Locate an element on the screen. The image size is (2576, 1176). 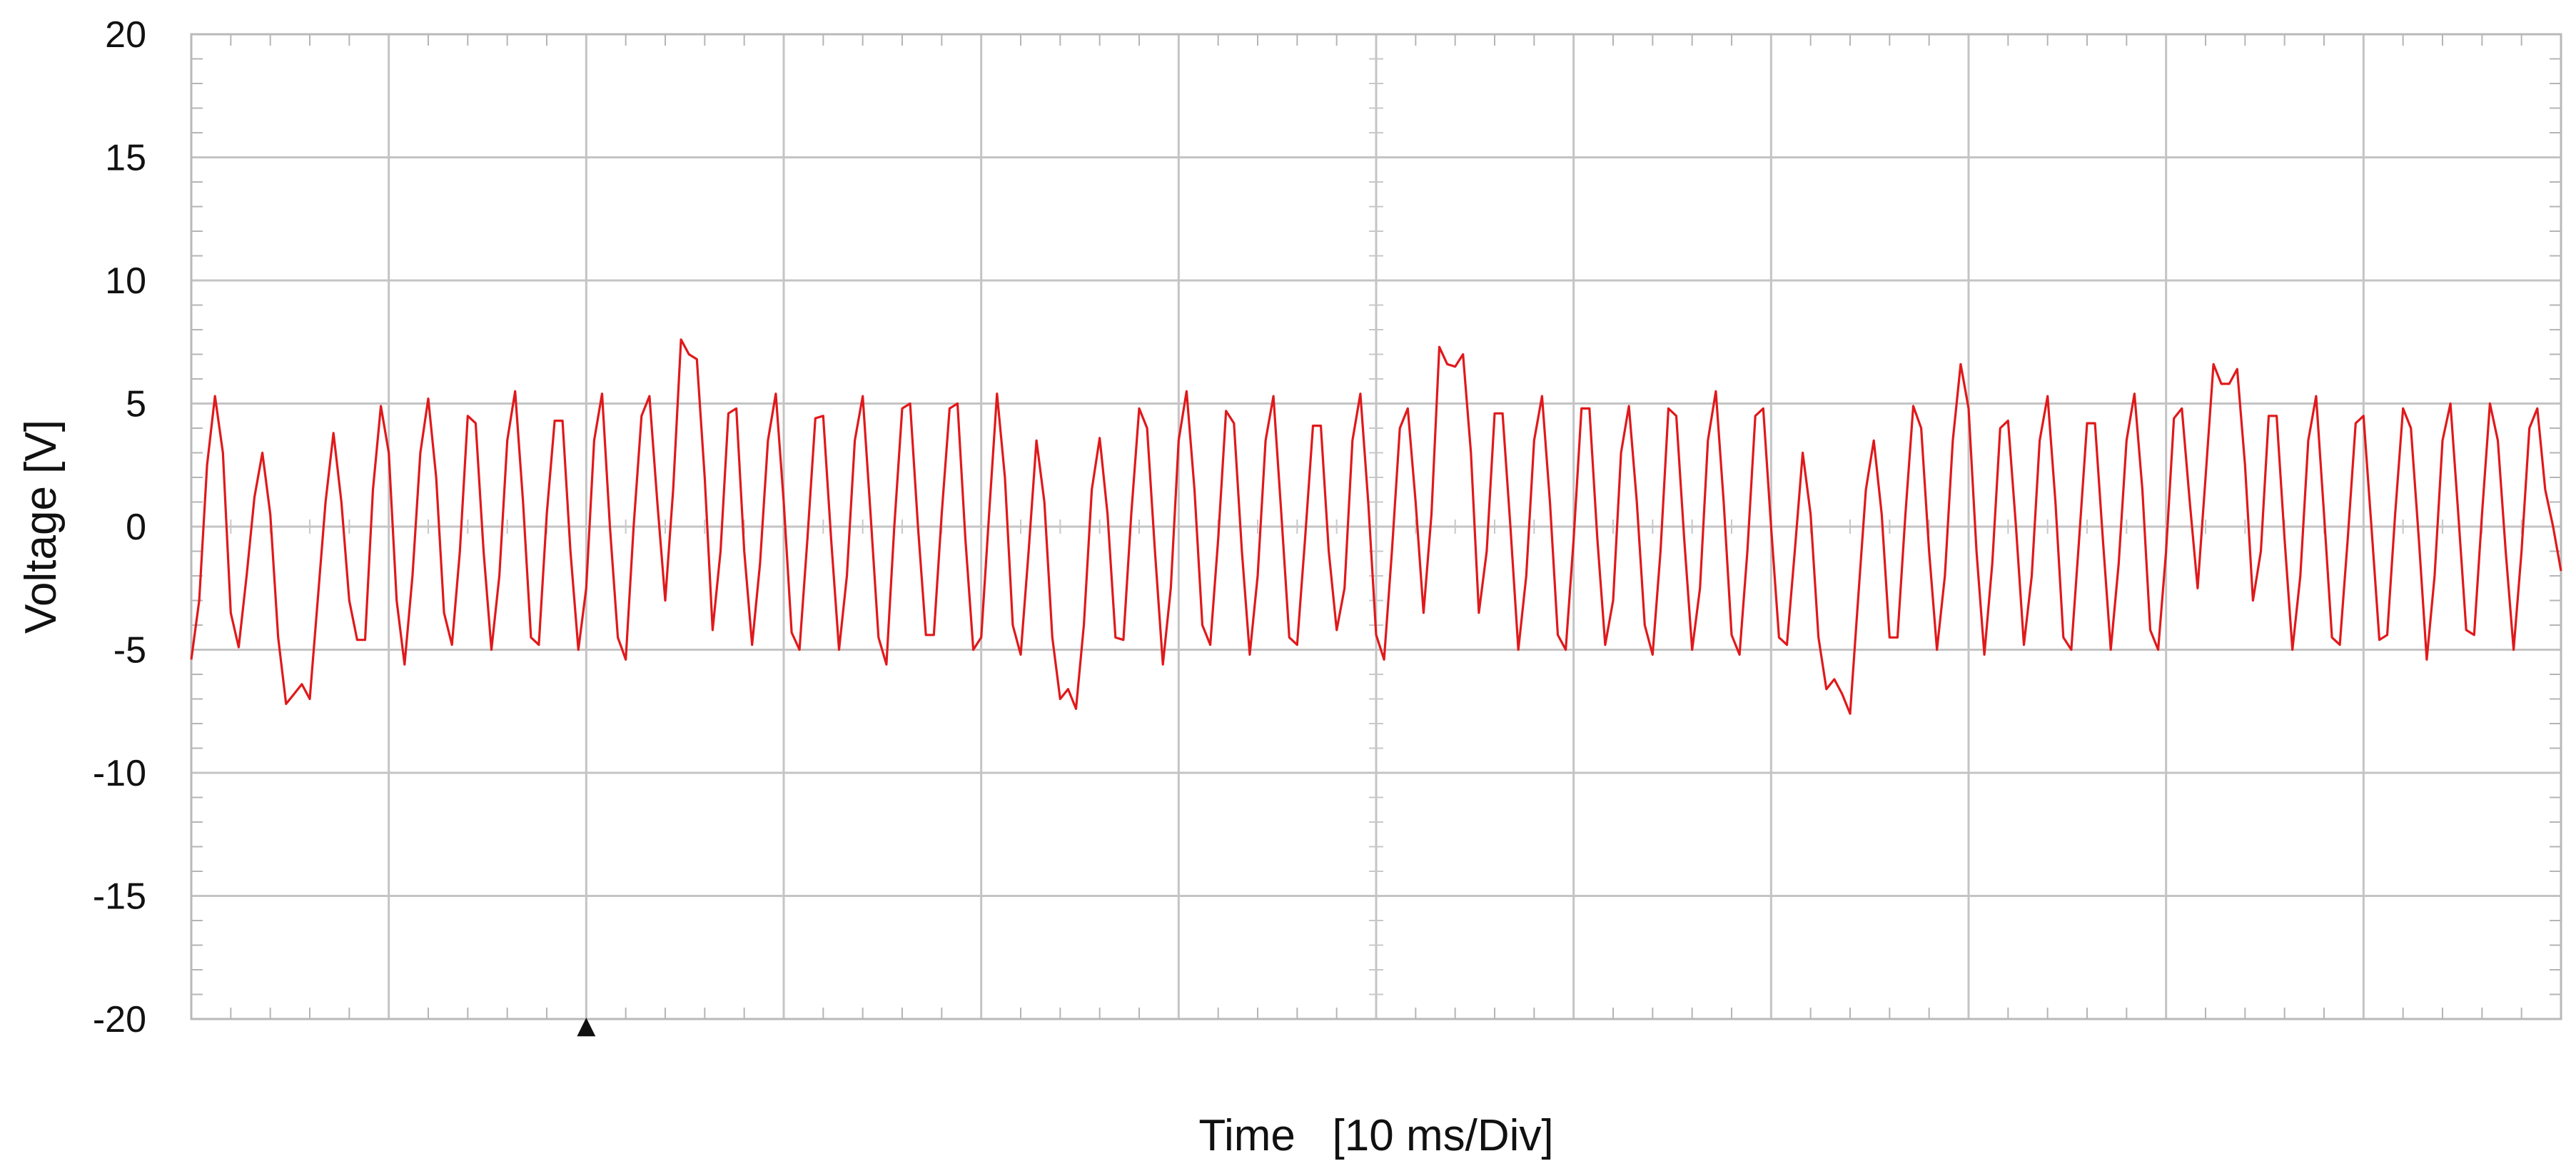
x-axis-title: Time [10 ms/Div] is located at coordinates (1375, 1135).